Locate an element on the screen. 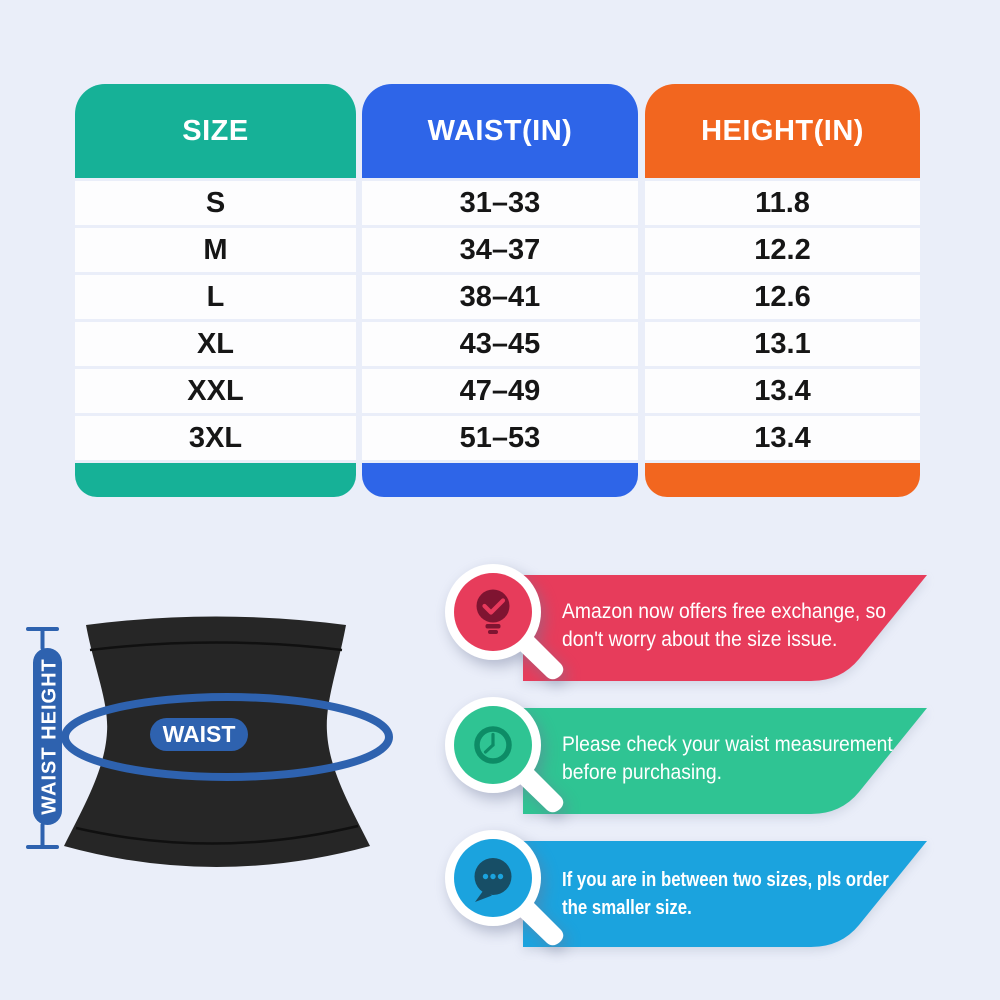 The image size is (1000, 1000). waist-measure-ellipse is located at coordinates (227, 737).